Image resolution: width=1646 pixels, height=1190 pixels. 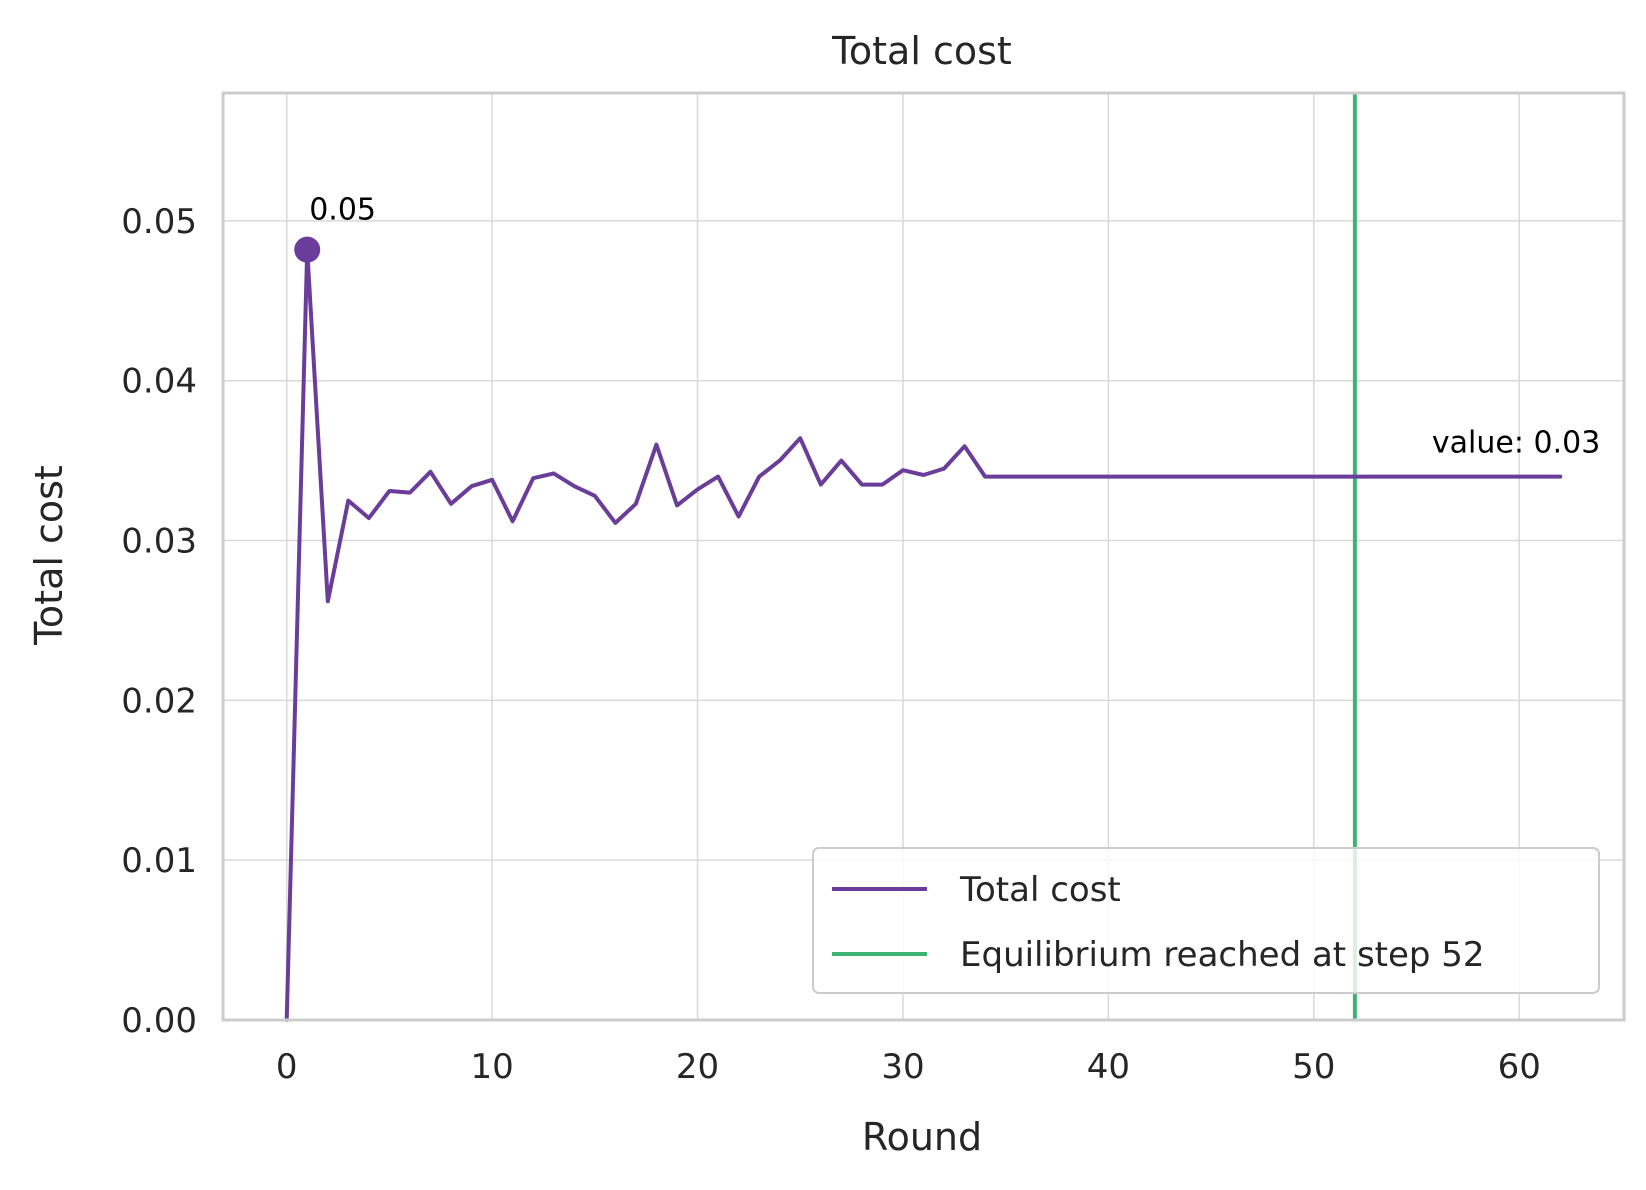 I want to click on x-tick-label: 20, so click(x=697, y=1067).